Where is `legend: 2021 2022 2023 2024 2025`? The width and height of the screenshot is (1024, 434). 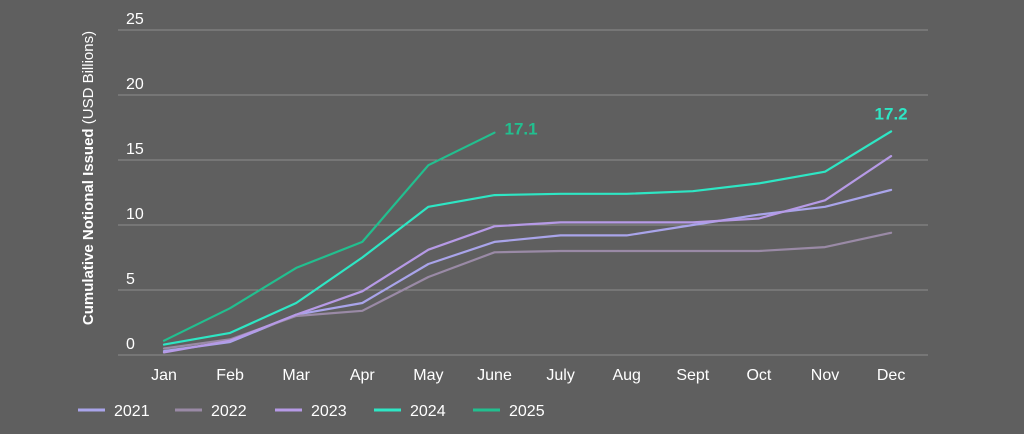 legend: 2021 2022 2023 2024 2025 is located at coordinates (311, 411).